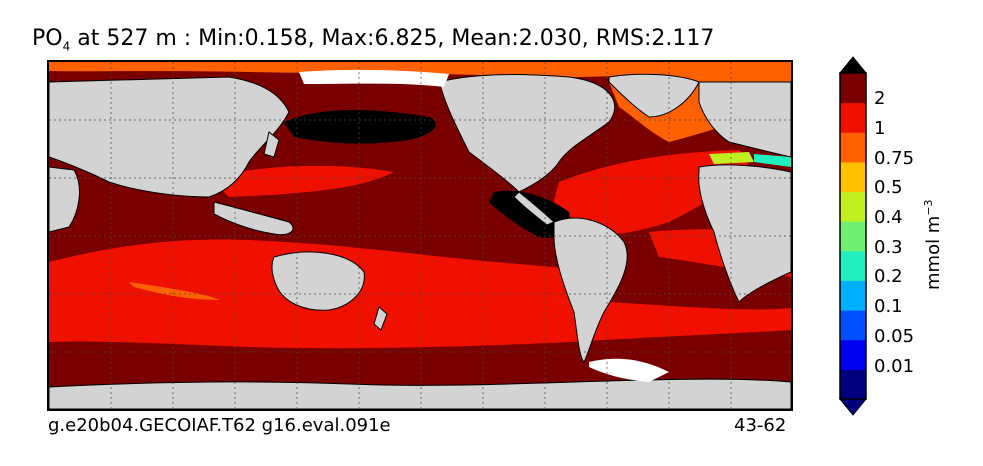  Describe the element at coordinates (894, 336) in the screenshot. I see `colorbar-tick-label: 0.05` at that location.